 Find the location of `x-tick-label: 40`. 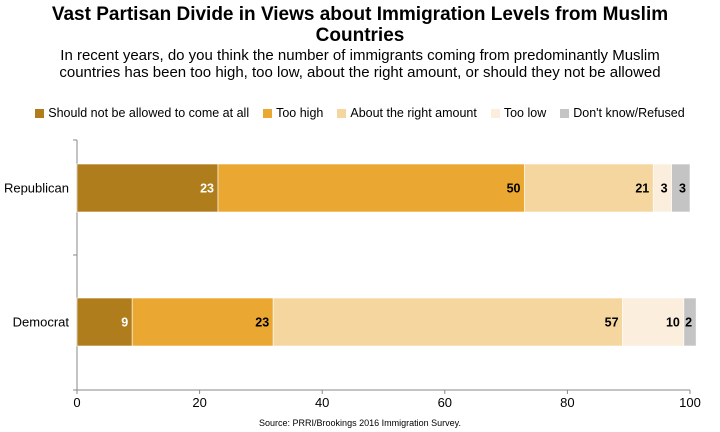

x-tick-label: 40 is located at coordinates (322, 402).